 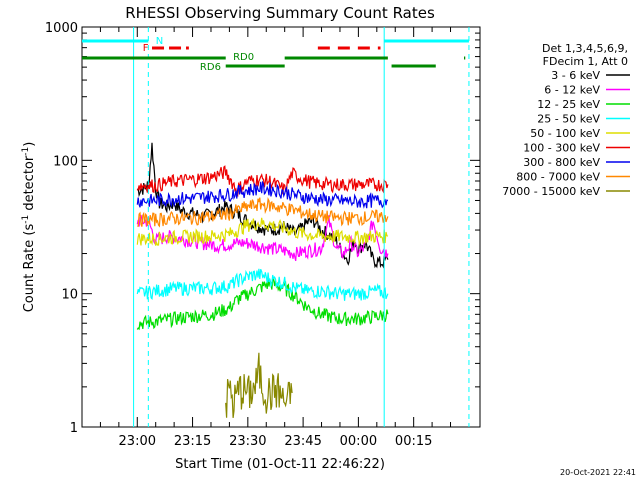 What do you see at coordinates (29, 227) in the screenshot?
I see `y-axis-label: Count Rate (s-1 detector-1)` at bounding box center [29, 227].